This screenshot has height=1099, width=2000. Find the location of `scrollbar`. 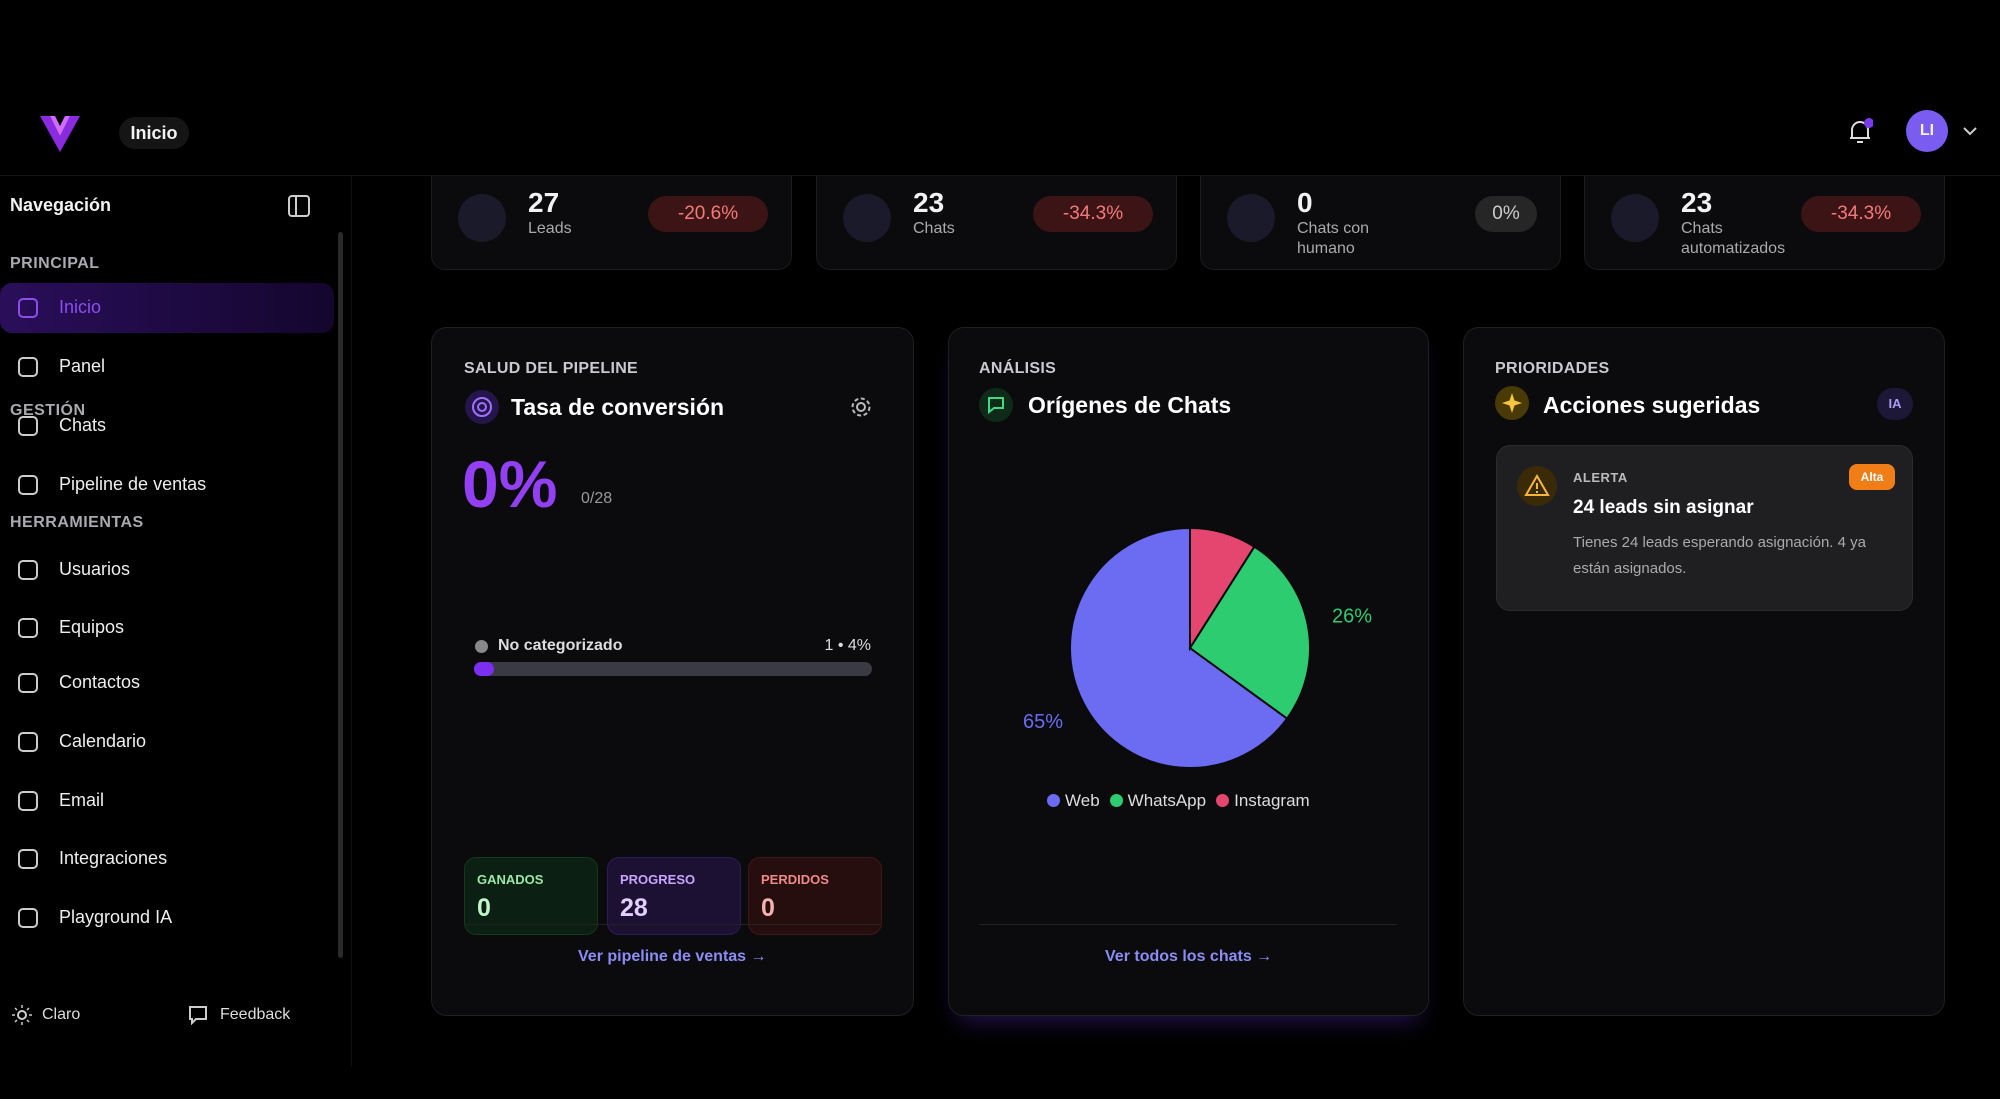

scrollbar is located at coordinates (340, 595).